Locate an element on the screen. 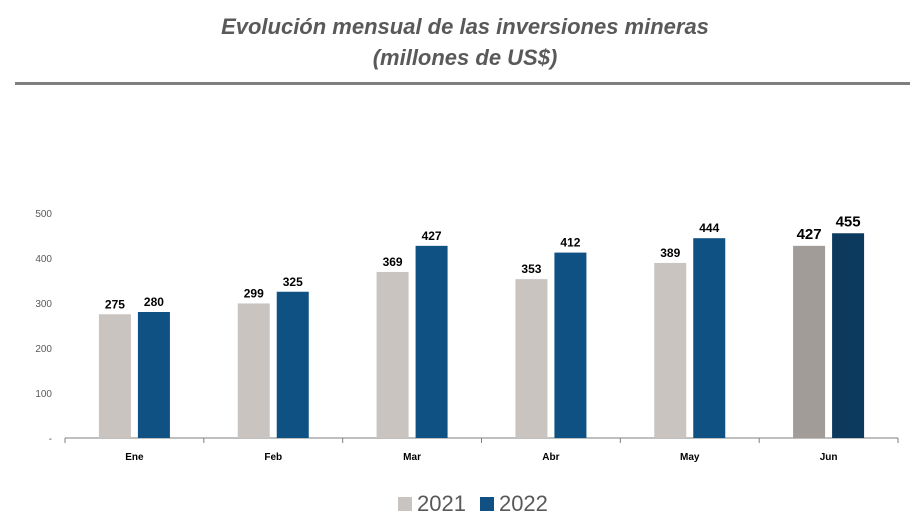  x-tick-label: Ene is located at coordinates (134, 457).